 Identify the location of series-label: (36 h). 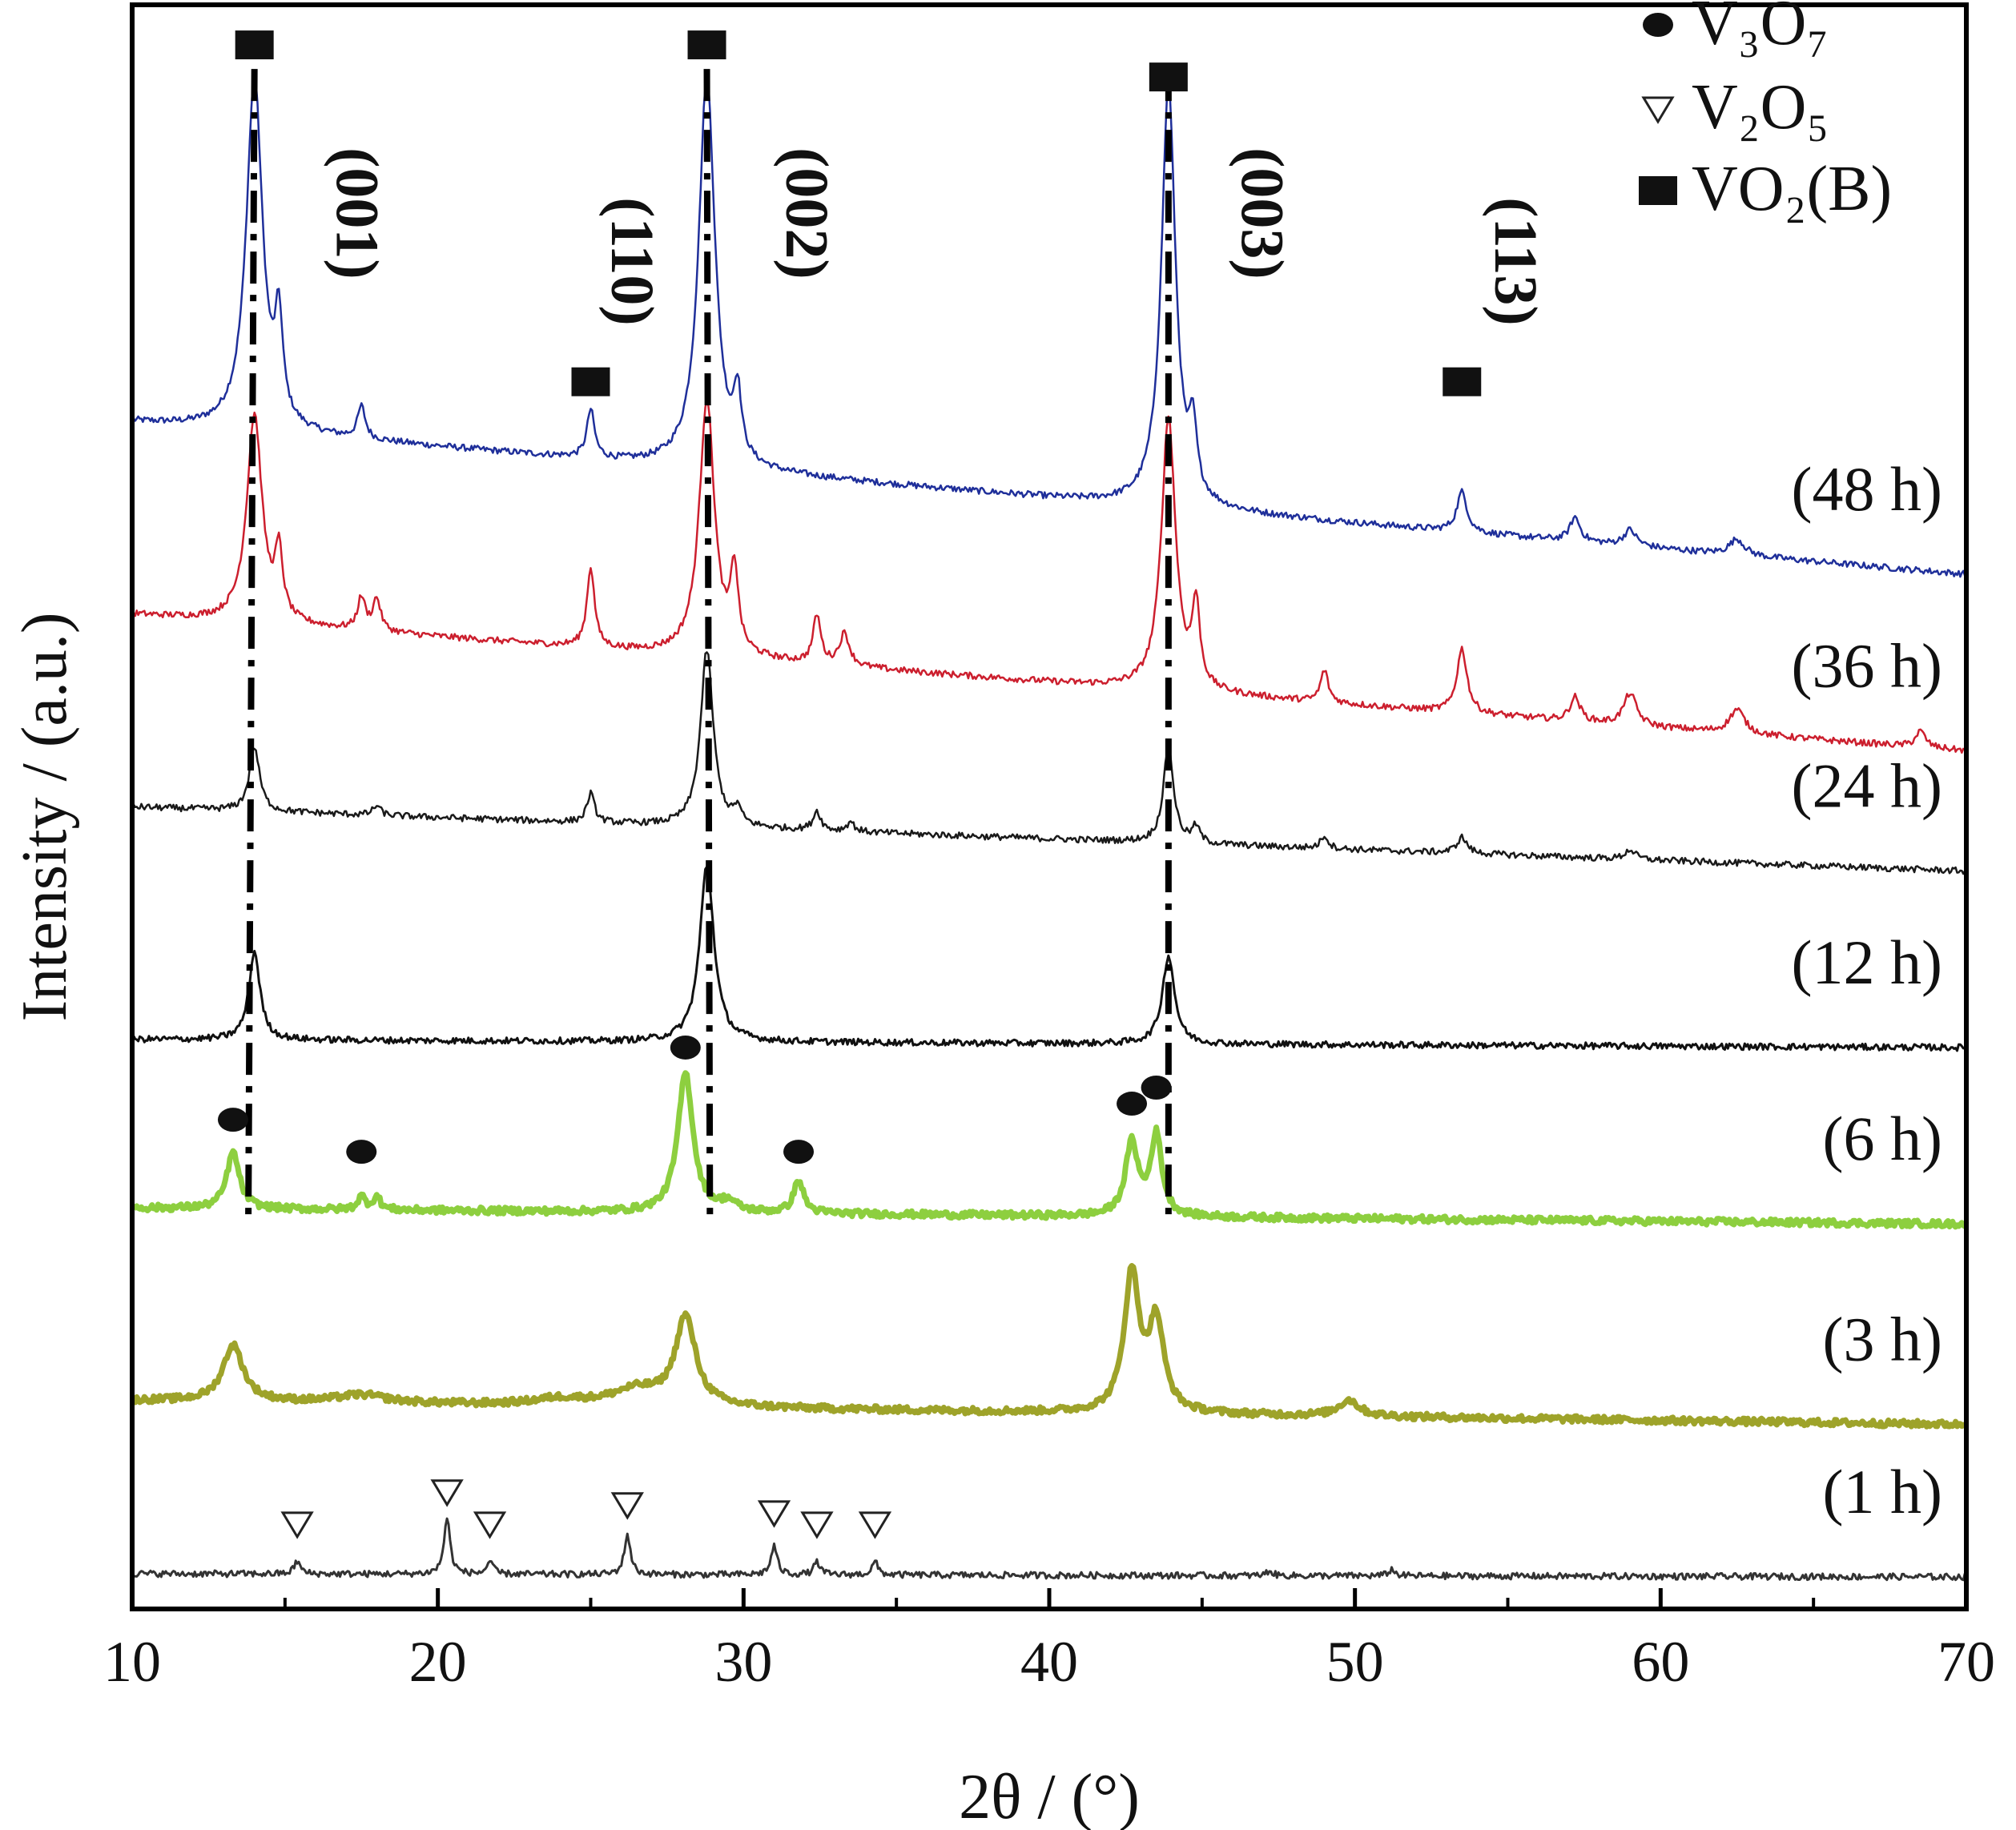
(1867, 665).